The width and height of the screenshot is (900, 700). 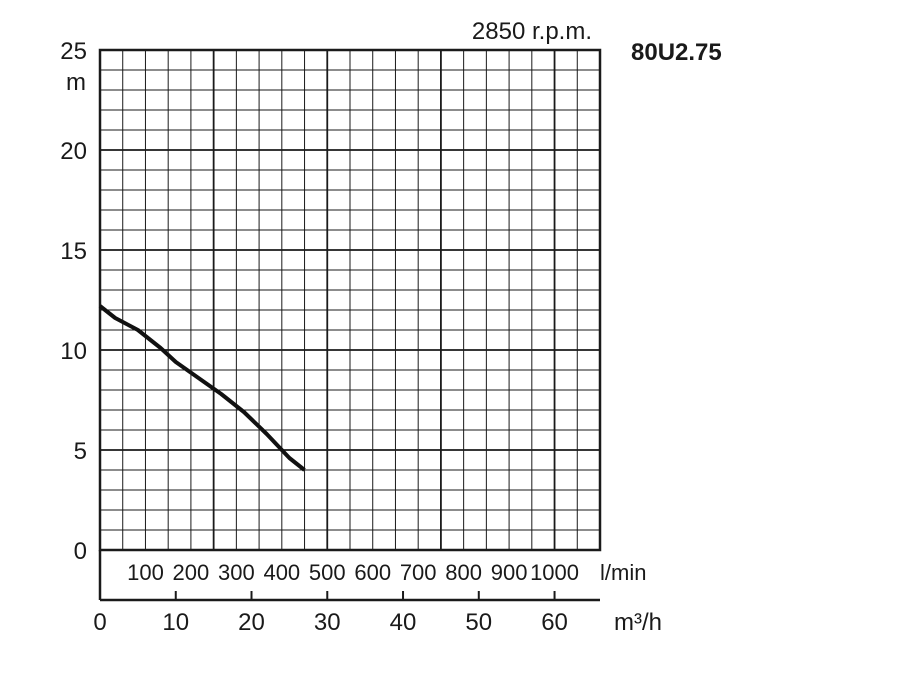 What do you see at coordinates (76, 82) in the screenshot?
I see `y-axis-unit-label: m` at bounding box center [76, 82].